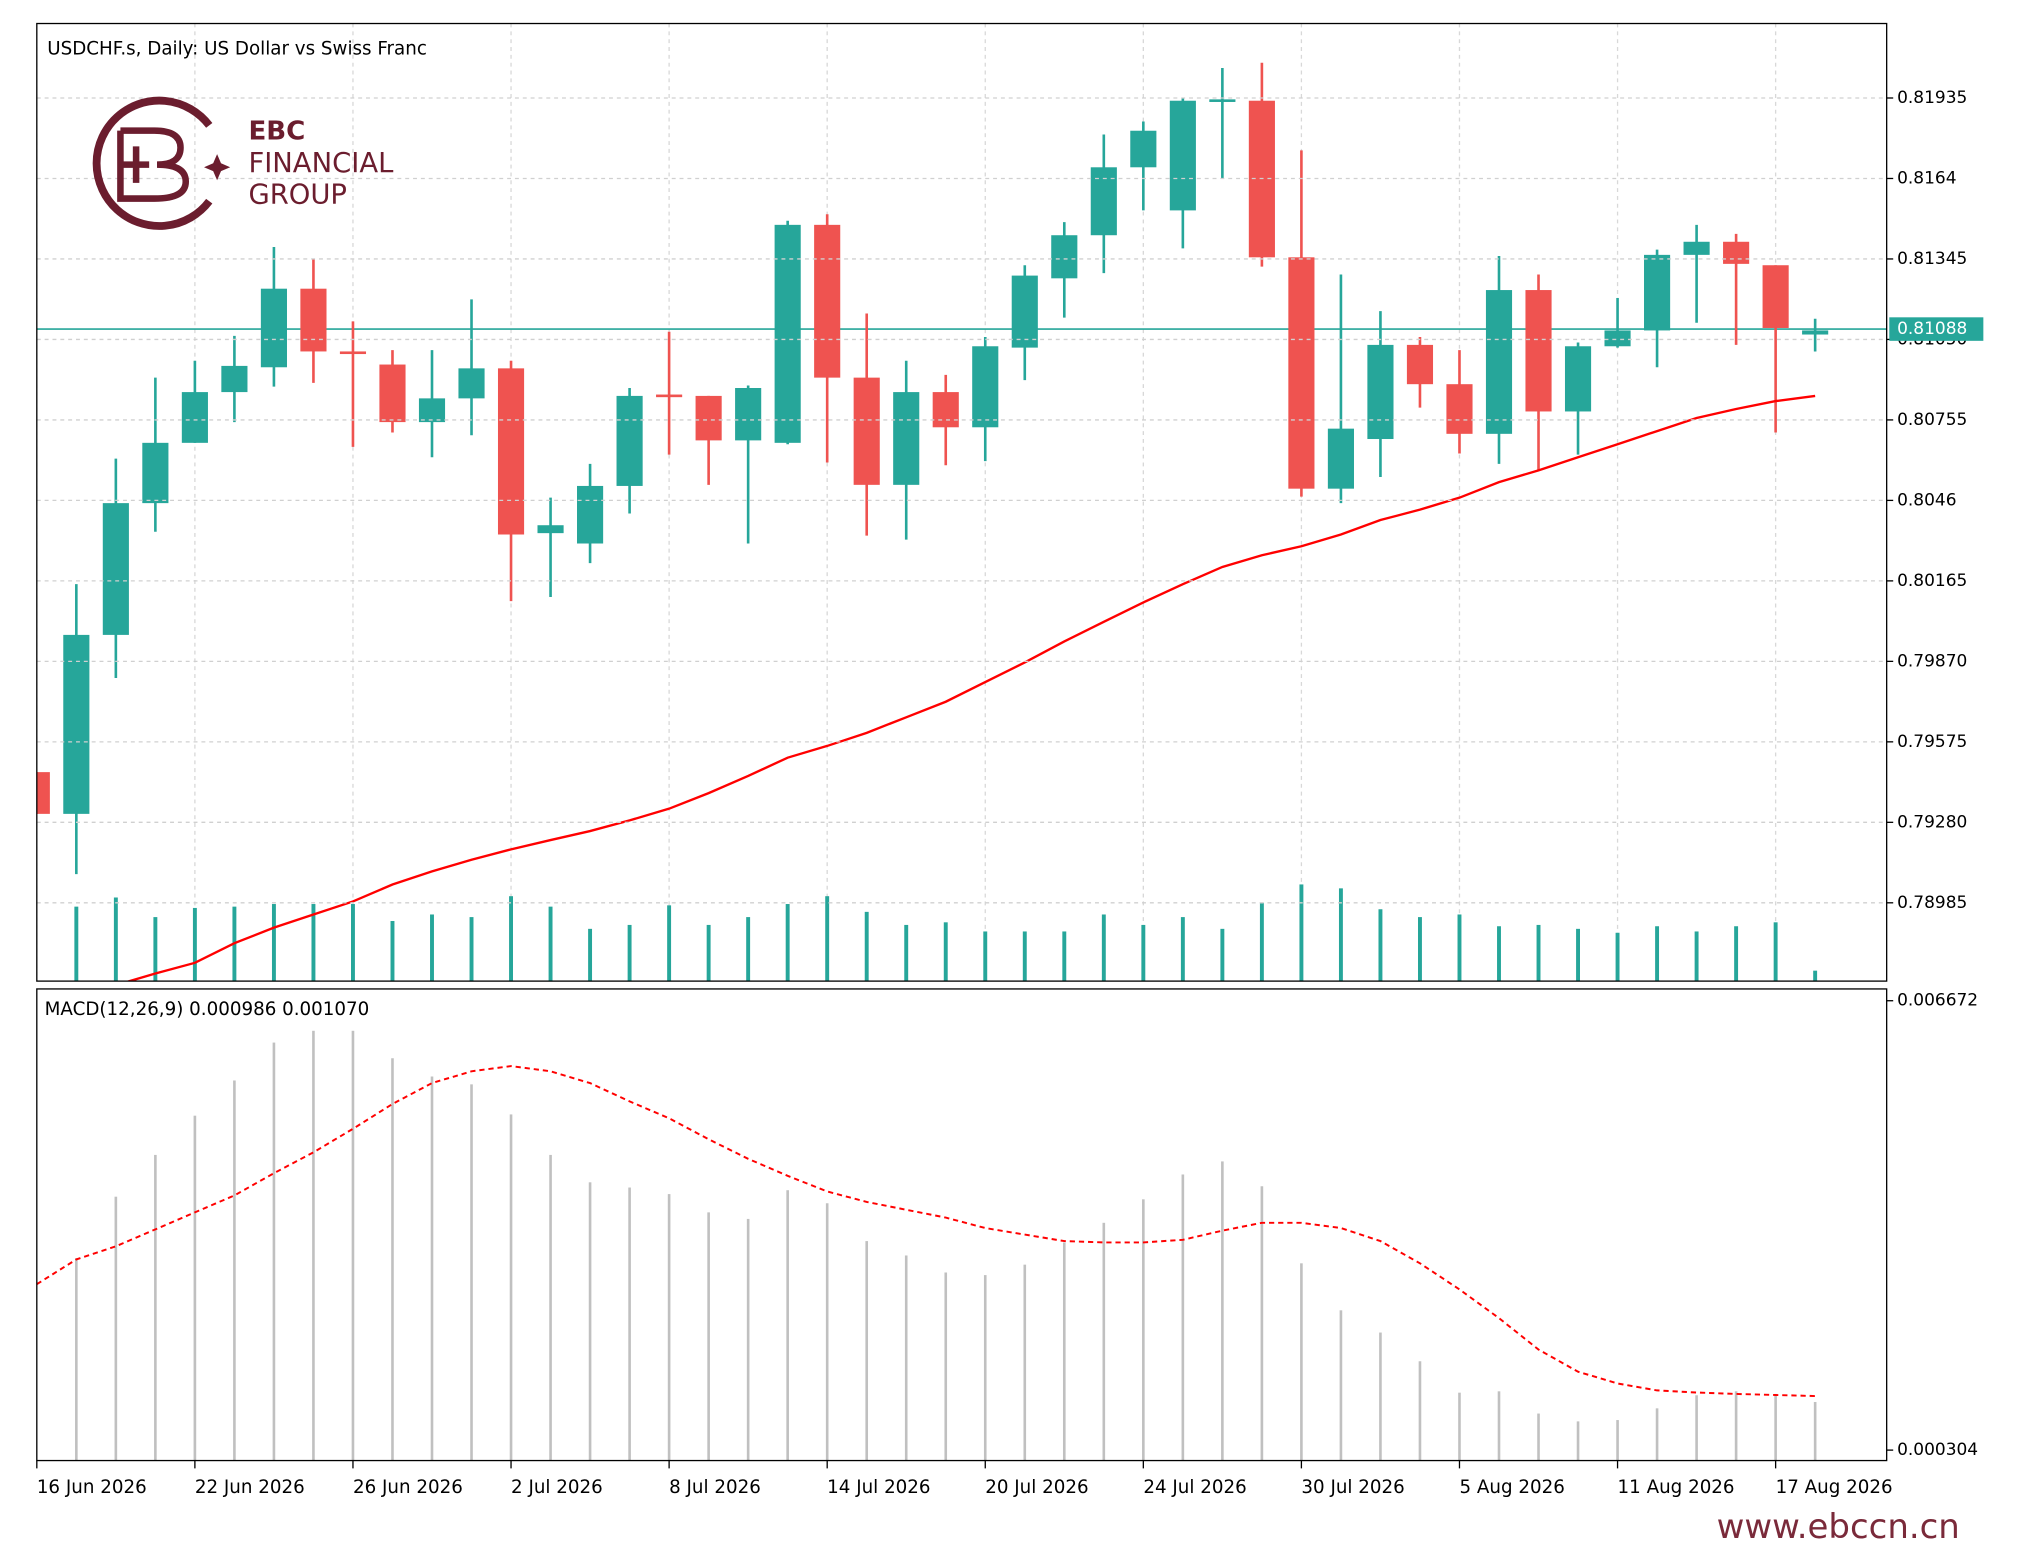 Image resolution: width=2028 pixels, height=1552 pixels. I want to click on logo-ring, so click(152, 163).